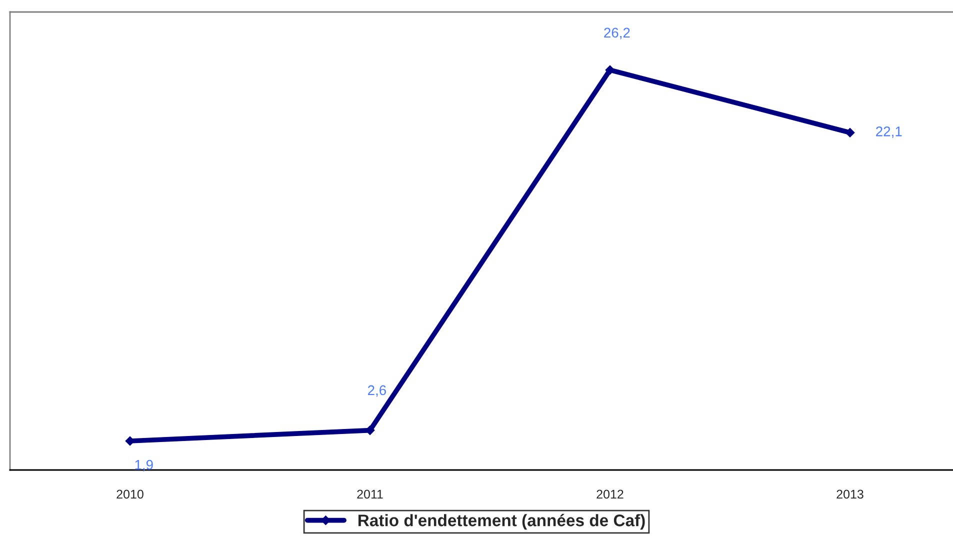 This screenshot has height=544, width=953. What do you see at coordinates (850, 494) in the screenshot?
I see `x-tick-label: 2013` at bounding box center [850, 494].